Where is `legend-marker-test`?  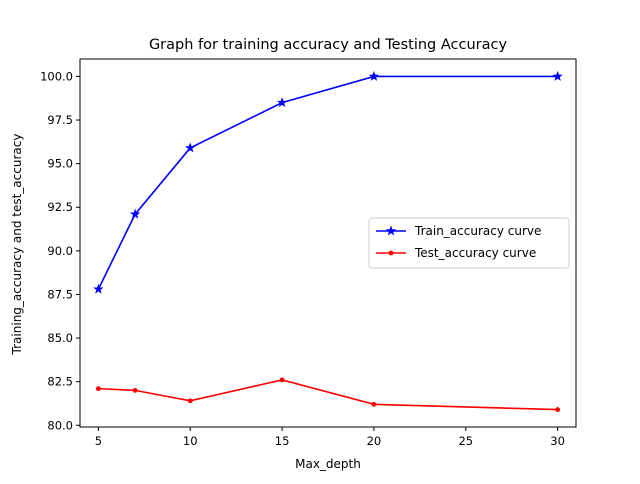
legend-marker-test is located at coordinates (391, 253).